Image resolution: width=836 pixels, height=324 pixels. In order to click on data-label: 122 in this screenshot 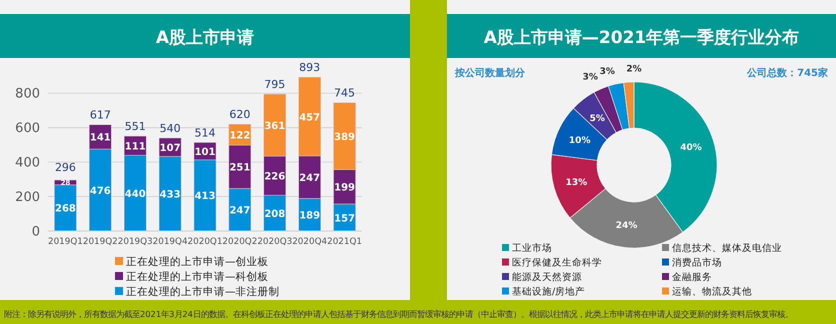, I will do `click(239, 136)`.